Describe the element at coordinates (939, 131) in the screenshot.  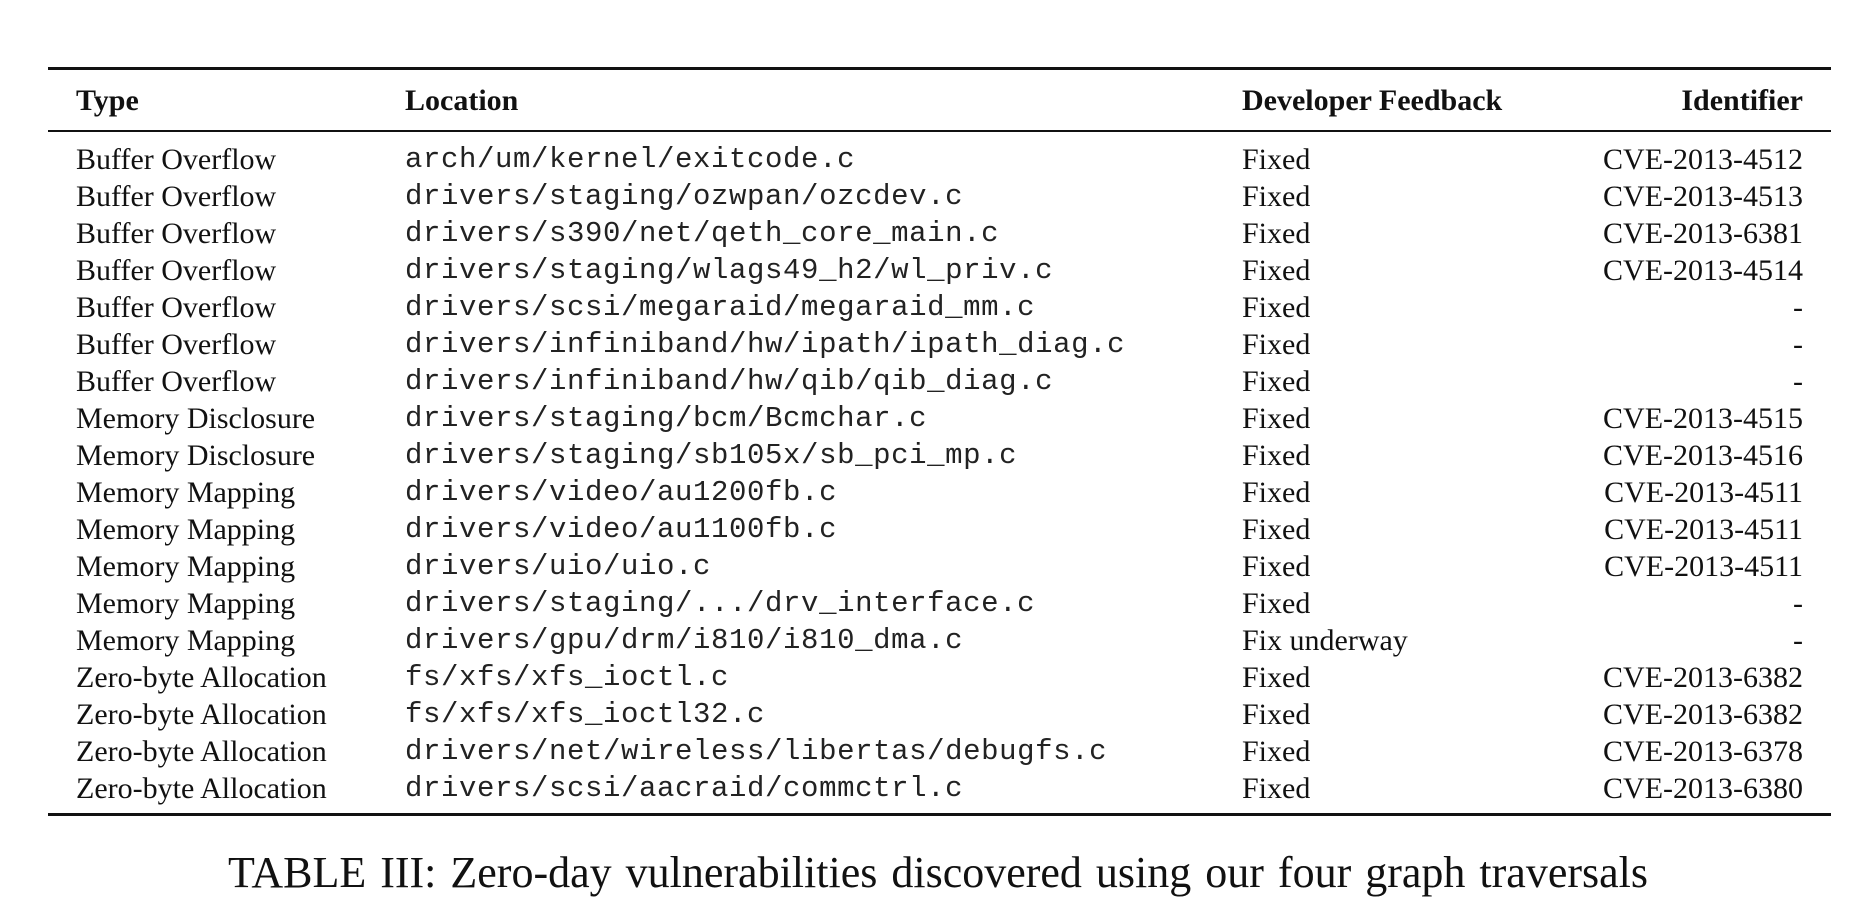
I see `table-header-rule` at that location.